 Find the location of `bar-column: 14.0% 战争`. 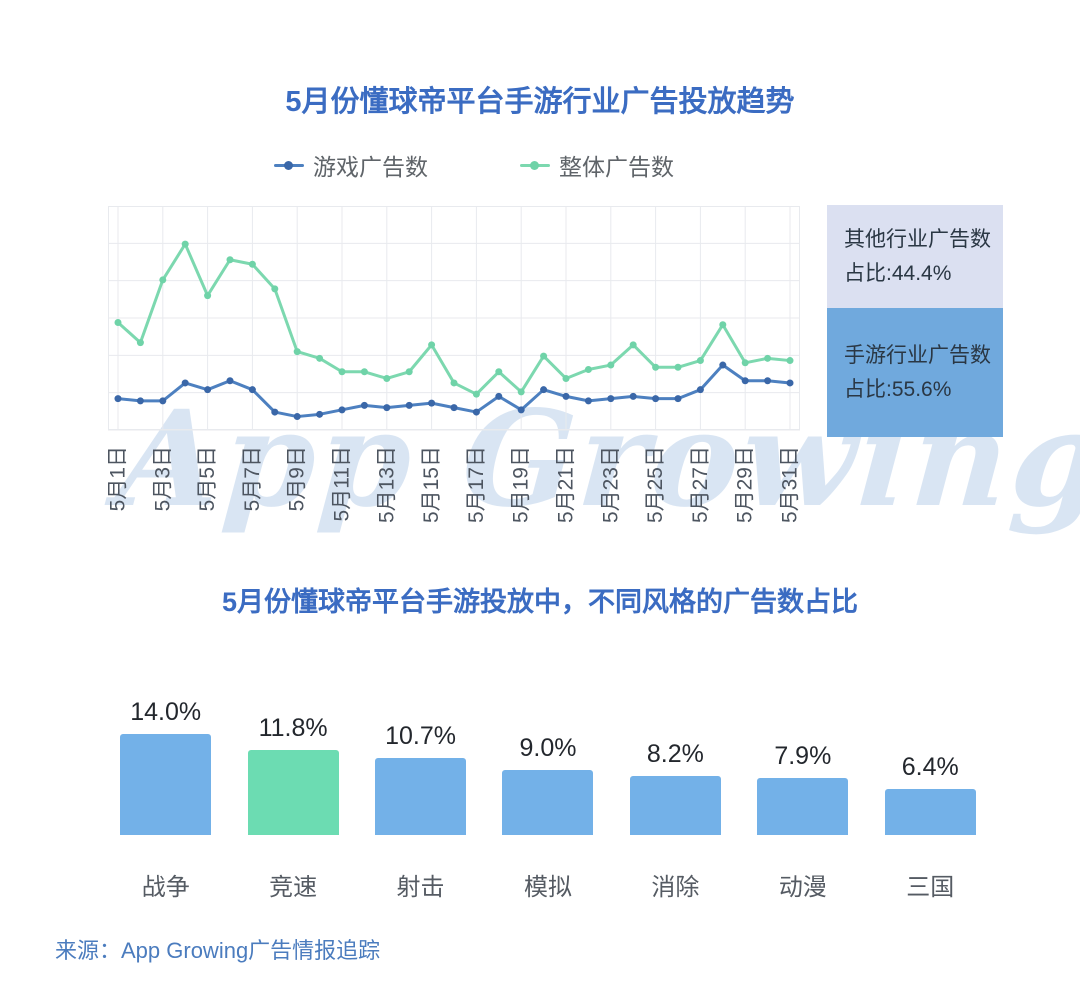

bar-column: 14.0% 战争 is located at coordinates (165, 795).